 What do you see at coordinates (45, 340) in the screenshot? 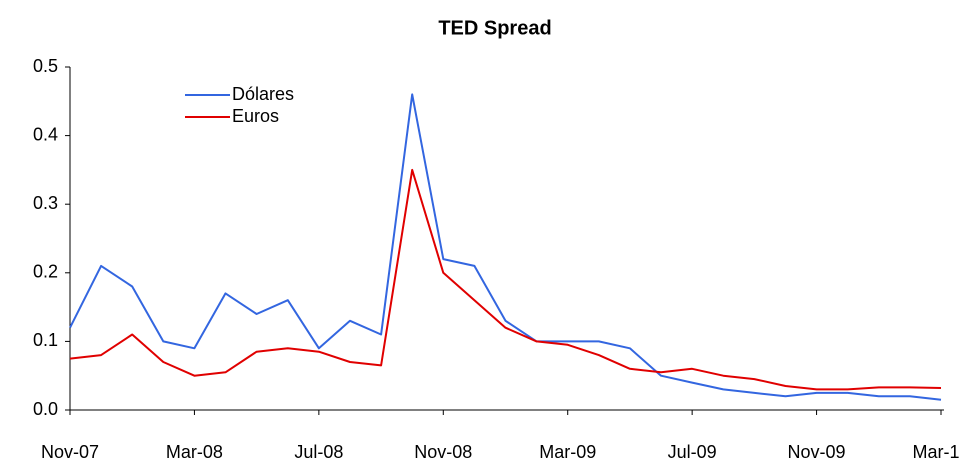
I see `y-tick-label: 0.1` at bounding box center [45, 340].